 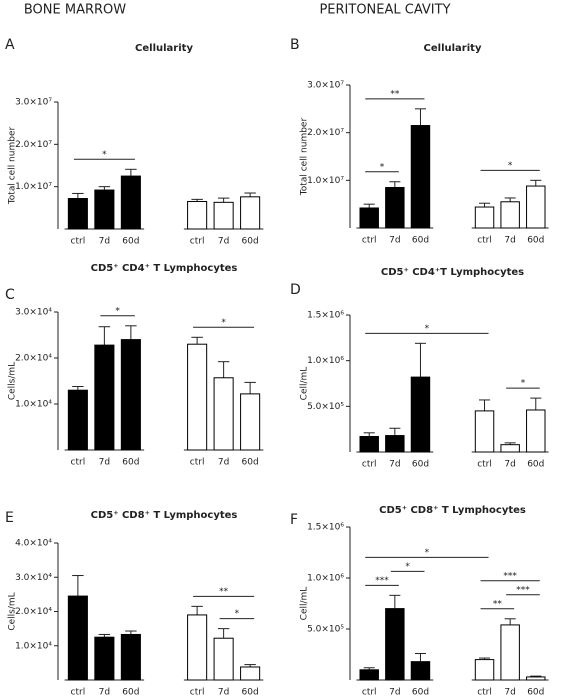 What do you see at coordinates (33, 612) in the screenshot?
I see `y-tick-label: 2.0×10⁴` at bounding box center [33, 612].